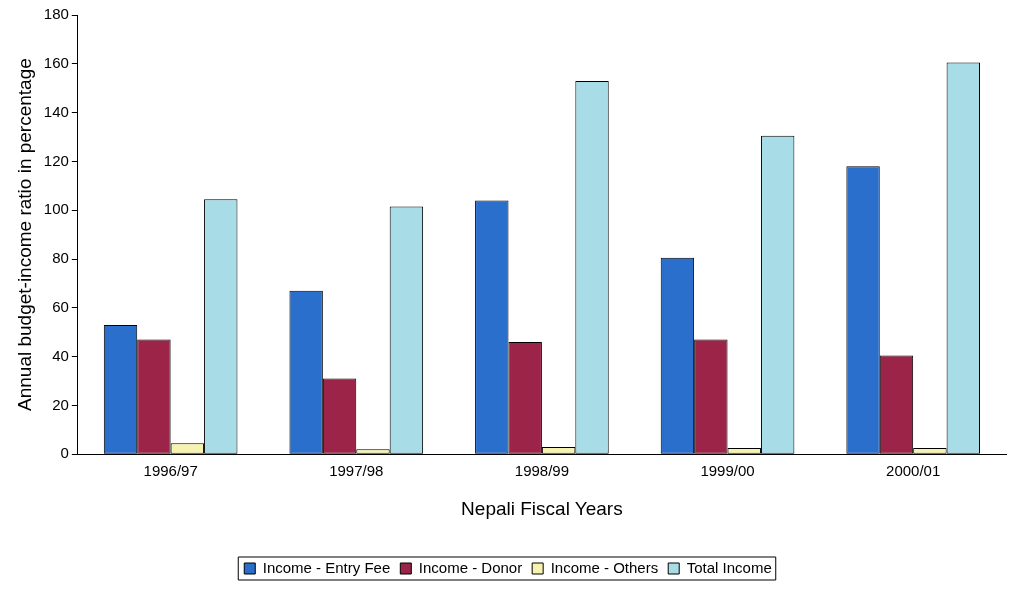 This screenshot has width=1036, height=596. What do you see at coordinates (913, 471) in the screenshot?
I see `x-tick-label: 2000/01` at bounding box center [913, 471].